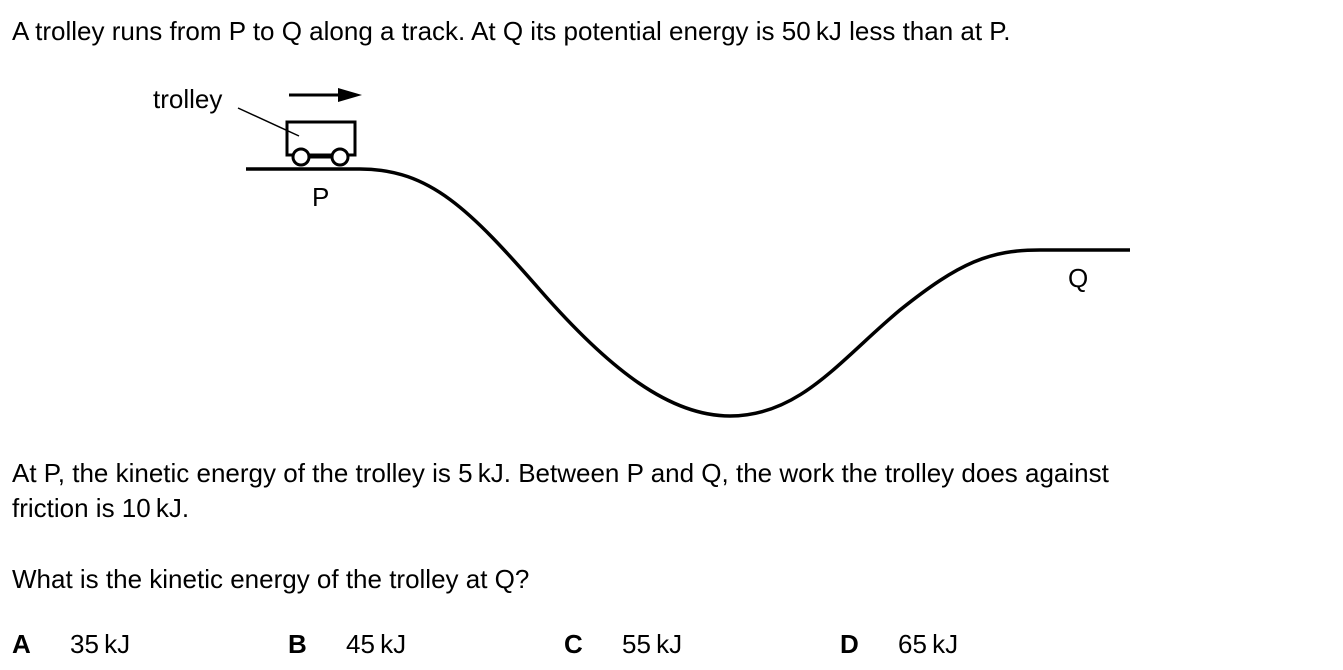 Image resolution: width=1343 pixels, height=670 pixels. What do you see at coordinates (101, 508) in the screenshot?
I see `question-paragraph-line-2: friction is 10 kJ.` at bounding box center [101, 508].